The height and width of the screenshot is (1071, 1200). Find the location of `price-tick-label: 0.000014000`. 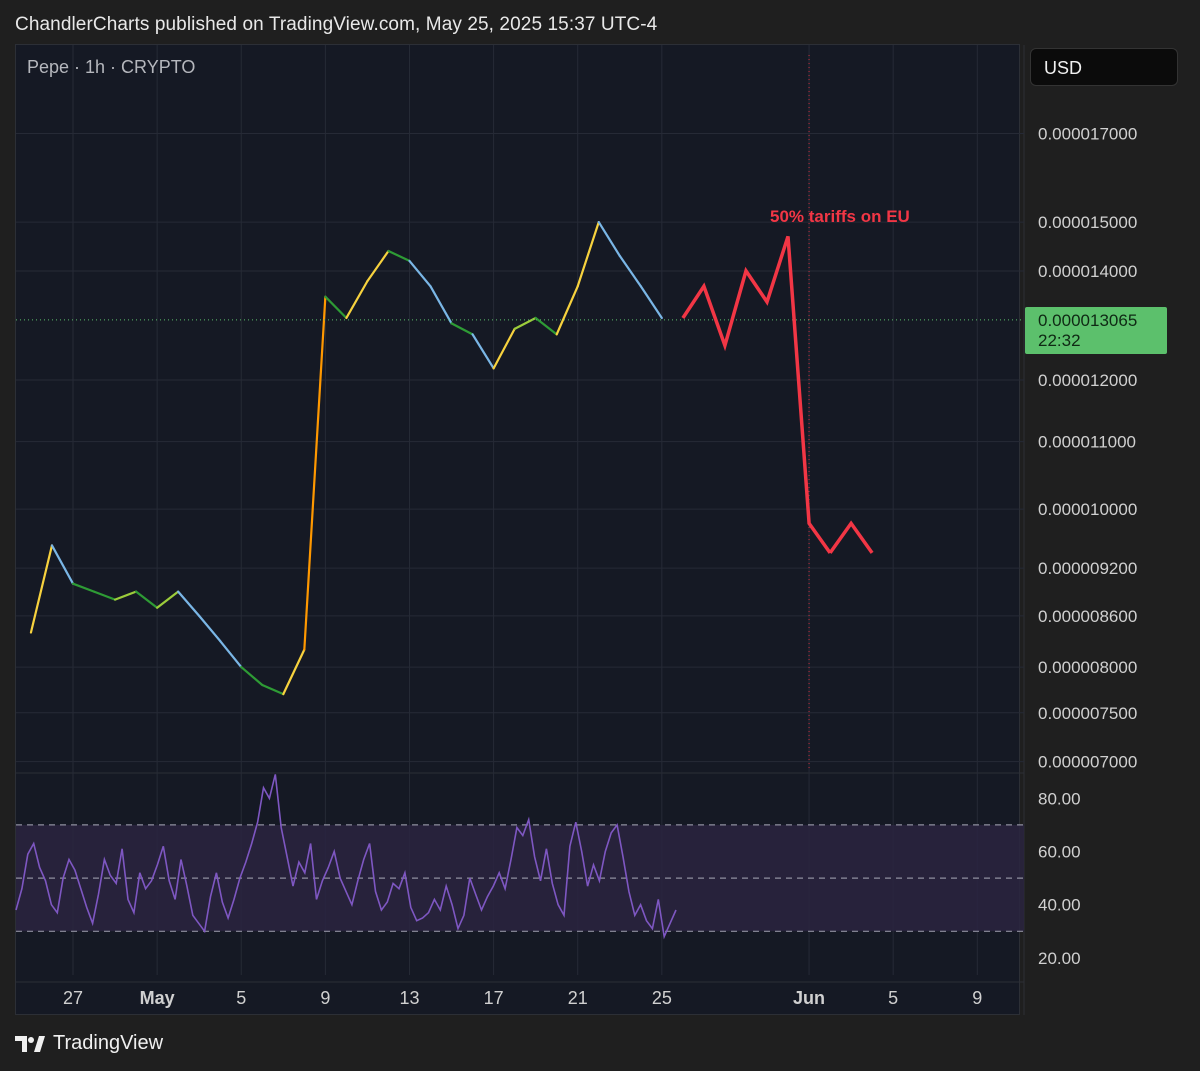

price-tick-label: 0.000014000 is located at coordinates (1087, 271).